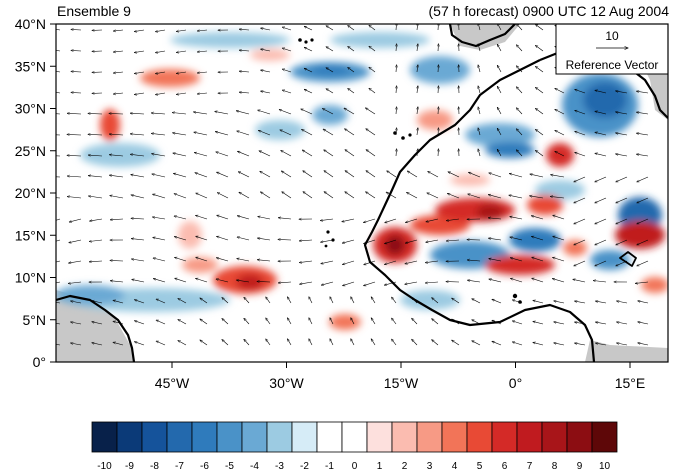 The height and width of the screenshot is (471, 673). Describe the element at coordinates (401, 383) in the screenshot. I see `lon-tick-label: 15°W` at that location.